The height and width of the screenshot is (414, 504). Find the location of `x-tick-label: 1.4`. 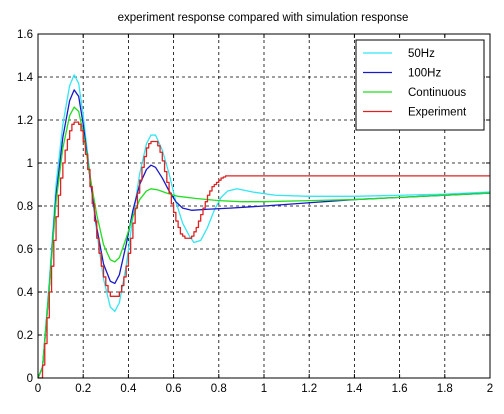

x-tick-label: 1.4 is located at coordinates (354, 389).